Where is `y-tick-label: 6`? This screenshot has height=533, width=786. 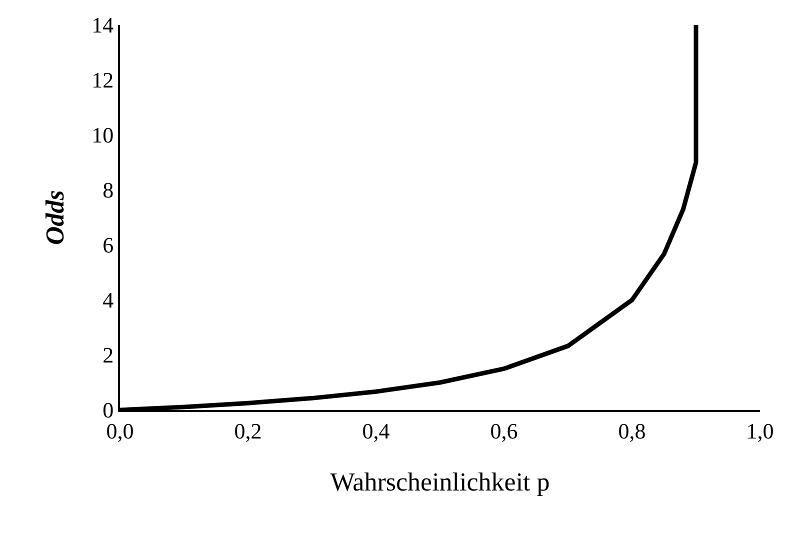 y-tick-label: 6 is located at coordinates (108, 245).